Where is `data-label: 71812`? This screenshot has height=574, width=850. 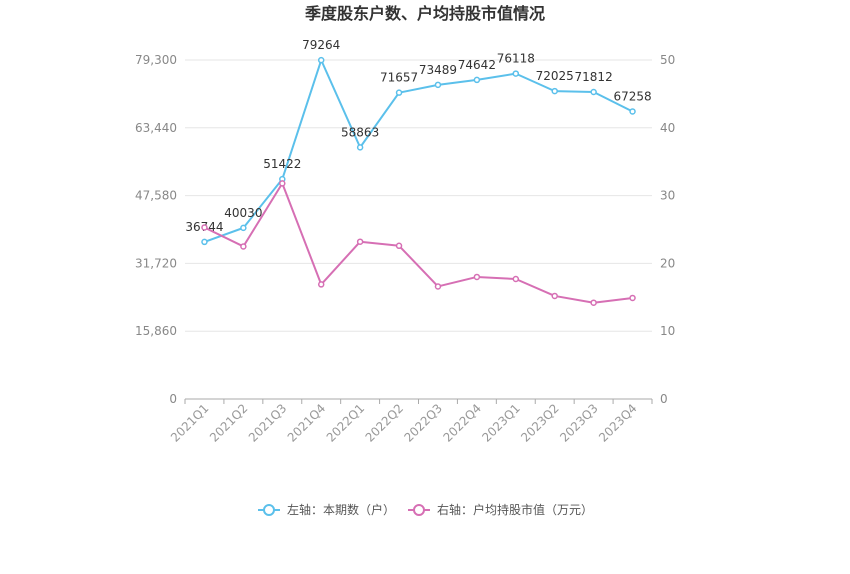
data-label: 71812 is located at coordinates (594, 77).